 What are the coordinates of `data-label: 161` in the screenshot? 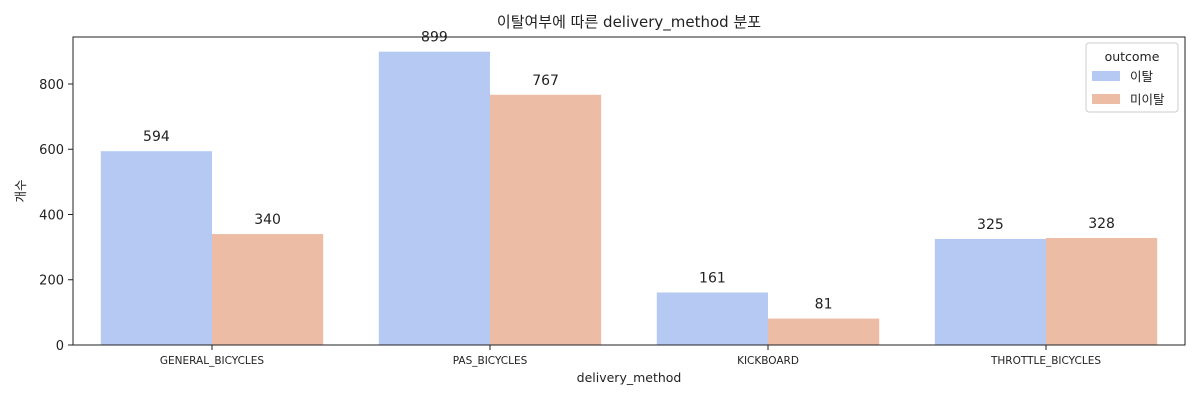 It's located at (712, 278).